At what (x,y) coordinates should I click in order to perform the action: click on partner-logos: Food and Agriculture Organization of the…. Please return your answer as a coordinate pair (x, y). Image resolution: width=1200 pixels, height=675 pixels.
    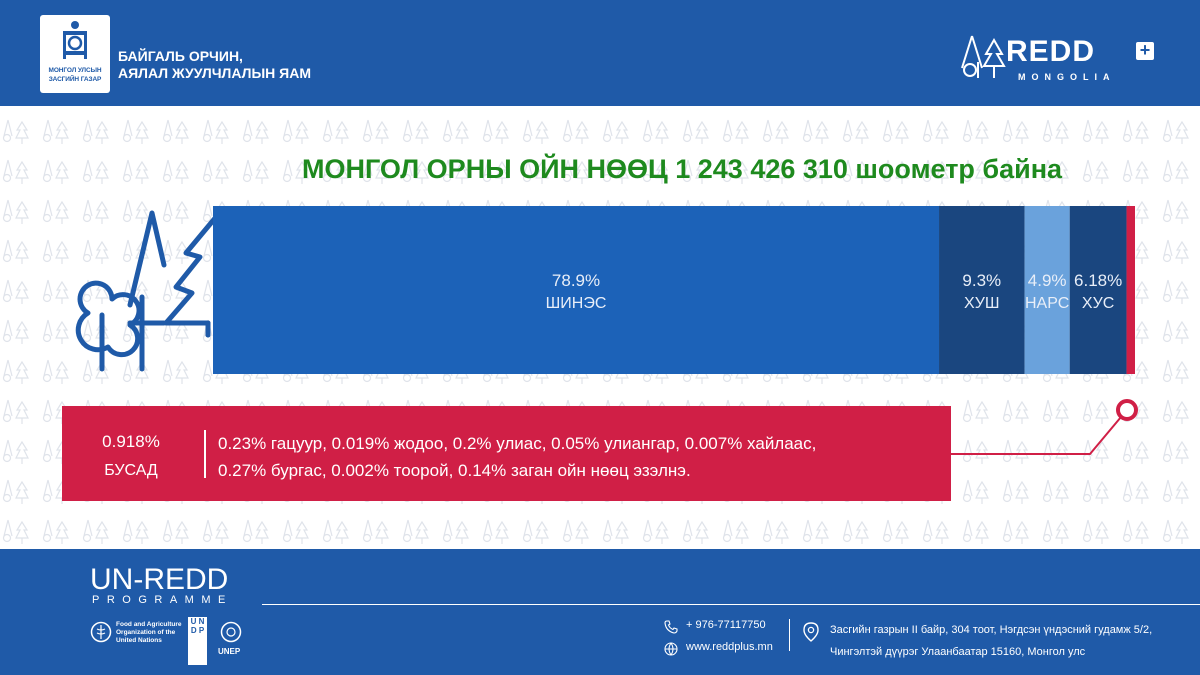
    Looking at the image, I should click on (180, 643).